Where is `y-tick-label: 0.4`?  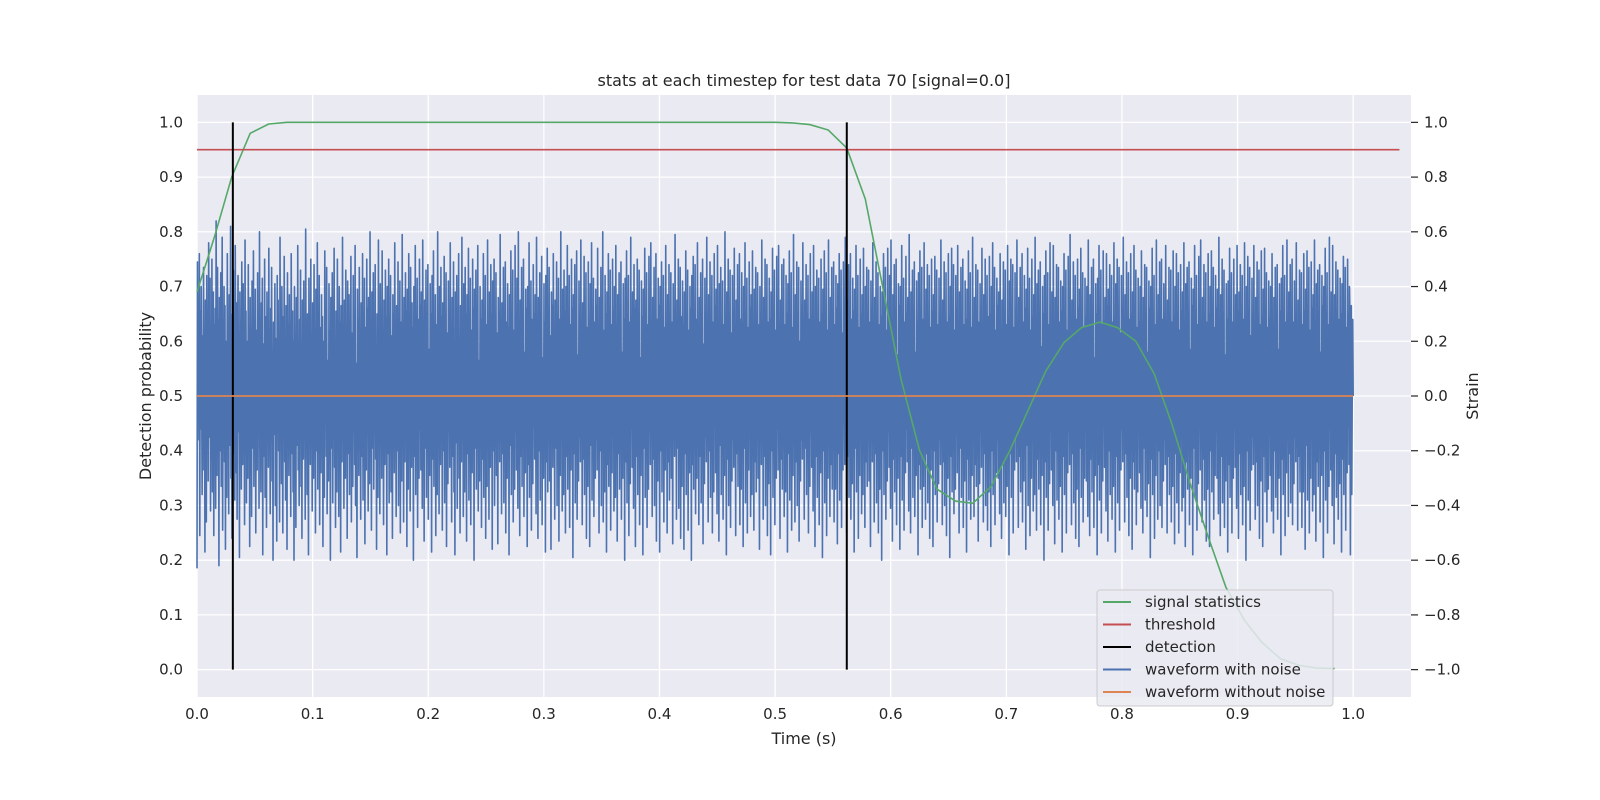
y-tick-label: 0.4 is located at coordinates (171, 451).